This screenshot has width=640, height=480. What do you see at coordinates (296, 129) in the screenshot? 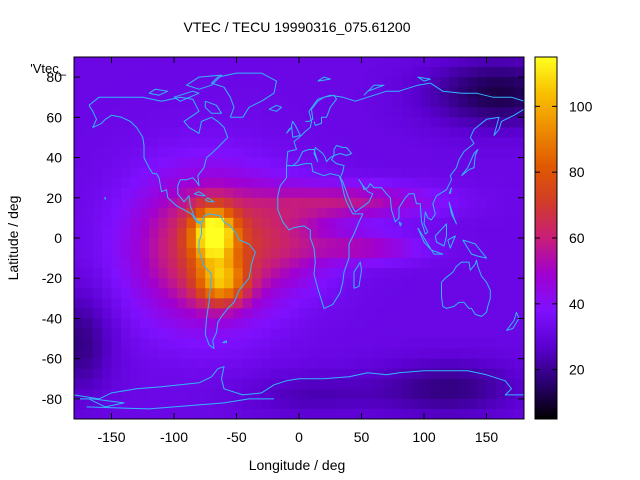
I see `coastline` at bounding box center [296, 129].